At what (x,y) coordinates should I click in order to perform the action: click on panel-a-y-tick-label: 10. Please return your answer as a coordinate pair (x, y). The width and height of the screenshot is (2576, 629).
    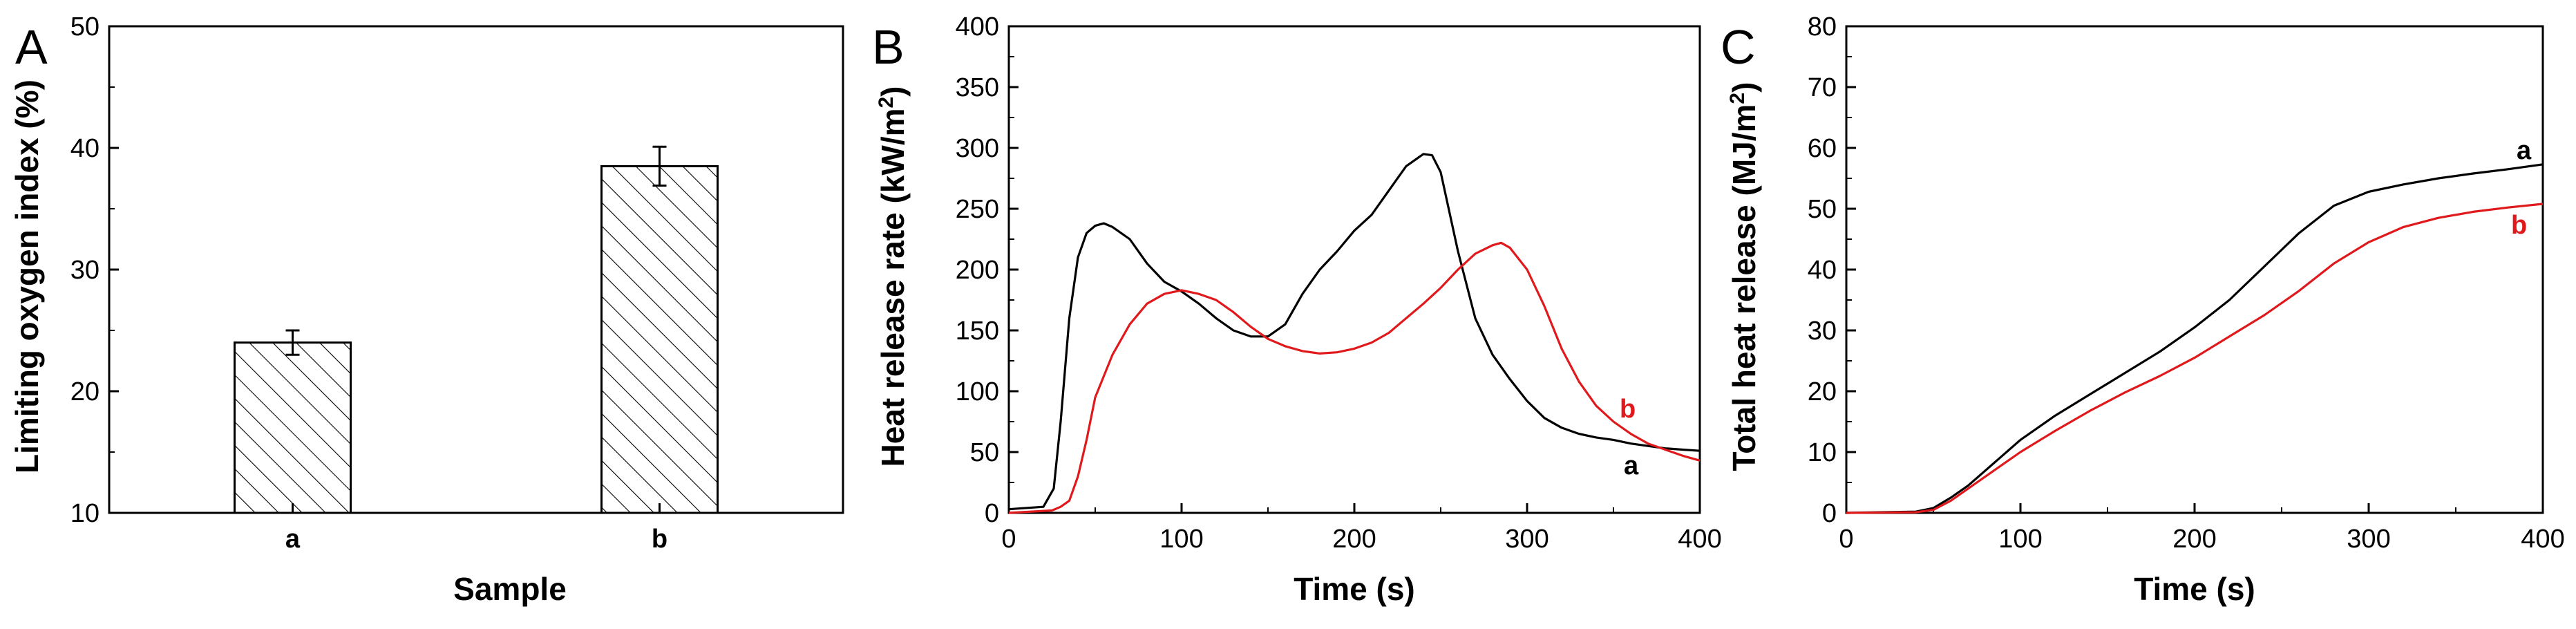
    Looking at the image, I should click on (85, 513).